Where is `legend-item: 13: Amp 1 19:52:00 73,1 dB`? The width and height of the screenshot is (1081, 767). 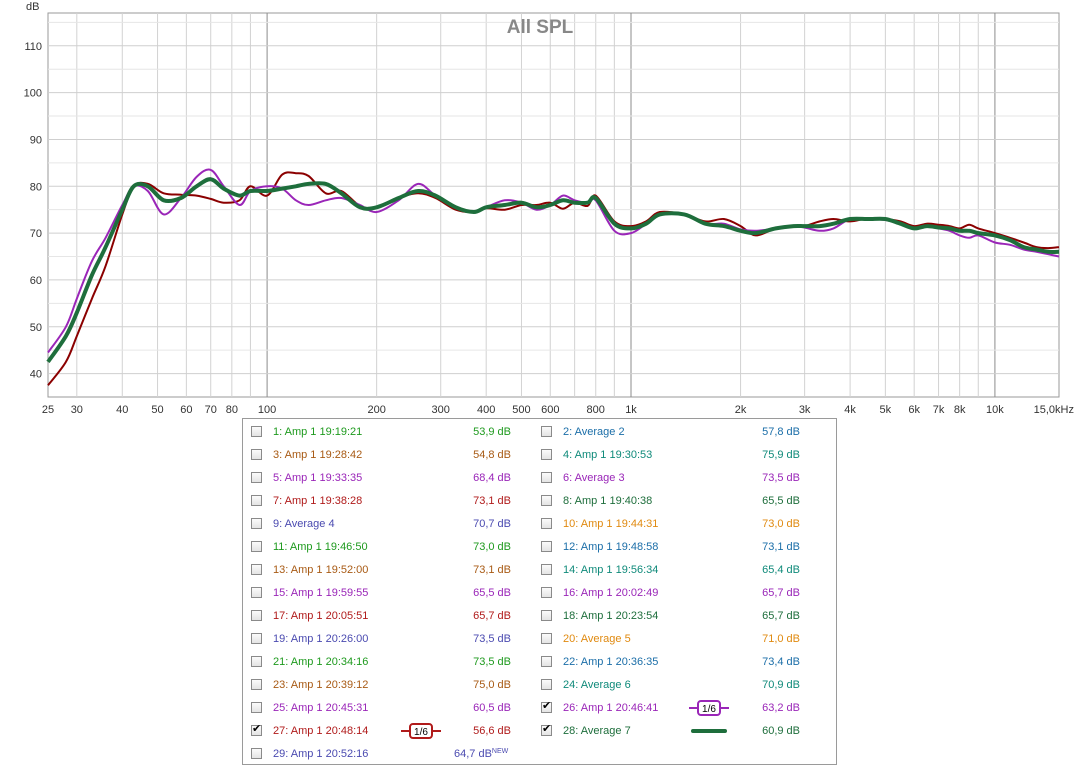
legend-item: 13: Amp 1 19:52:00 73,1 dB is located at coordinates (393, 570).